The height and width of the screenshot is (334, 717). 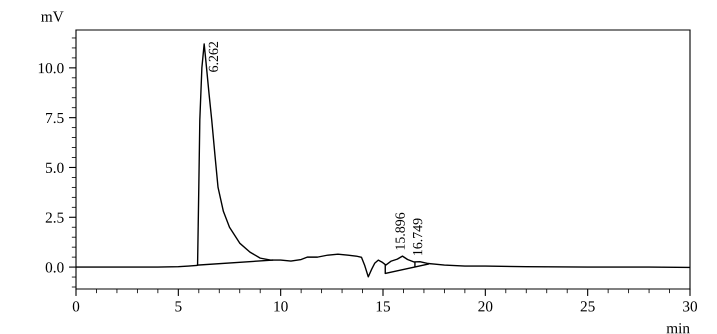 What do you see at coordinates (587, 306) in the screenshot?
I see `x-tick-label: 25` at bounding box center [587, 306].